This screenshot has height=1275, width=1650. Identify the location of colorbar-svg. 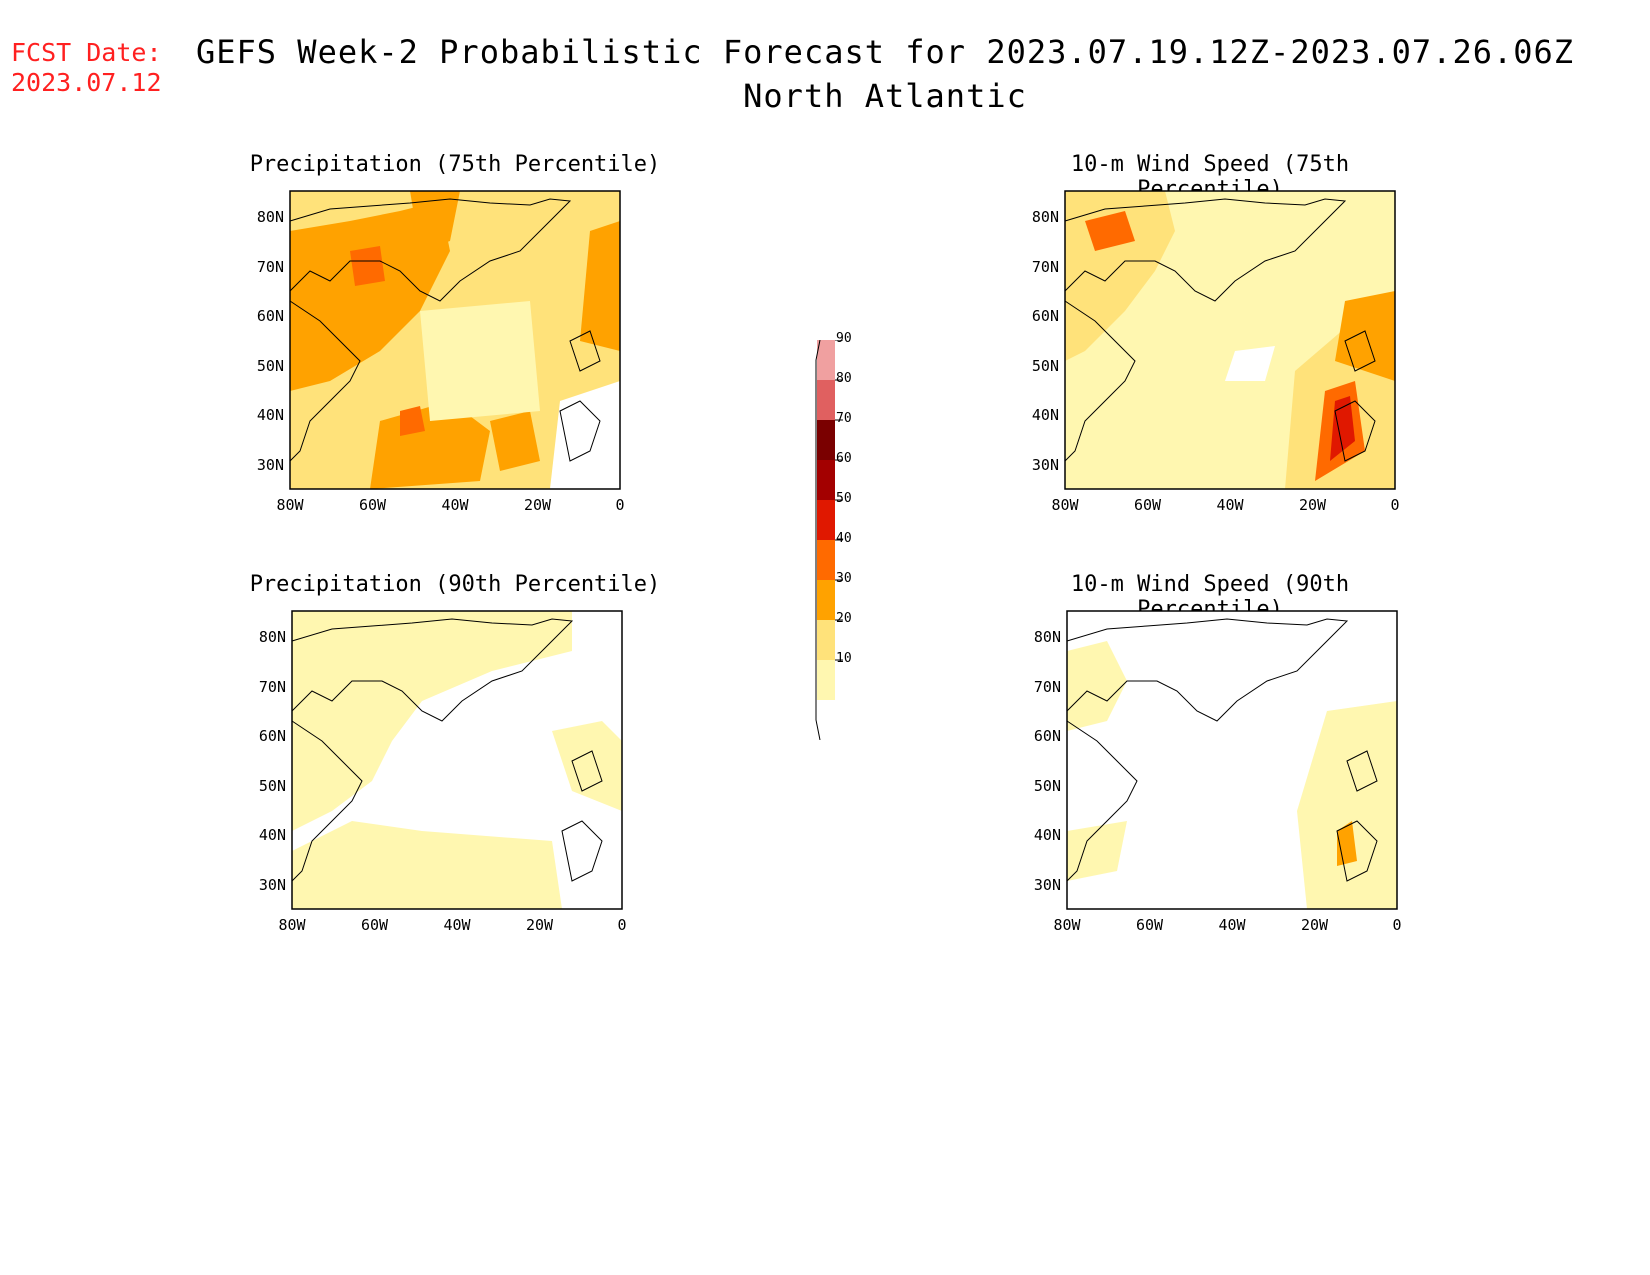
(829, 520).